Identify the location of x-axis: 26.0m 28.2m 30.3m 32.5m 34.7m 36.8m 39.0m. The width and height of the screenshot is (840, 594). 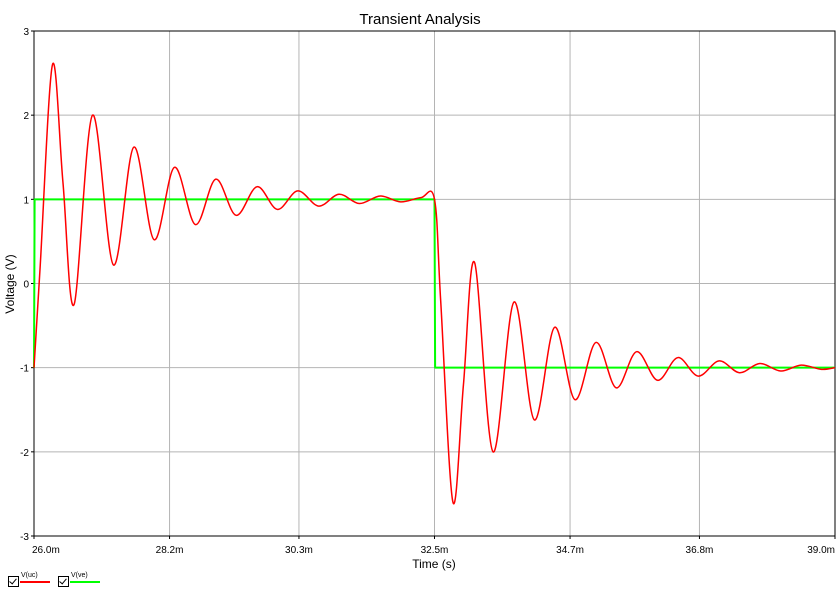
(434, 546).